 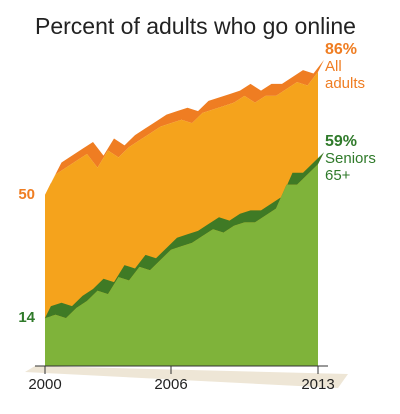 What do you see at coordinates (341, 49) in the screenshot?
I see `value-label: 86%` at bounding box center [341, 49].